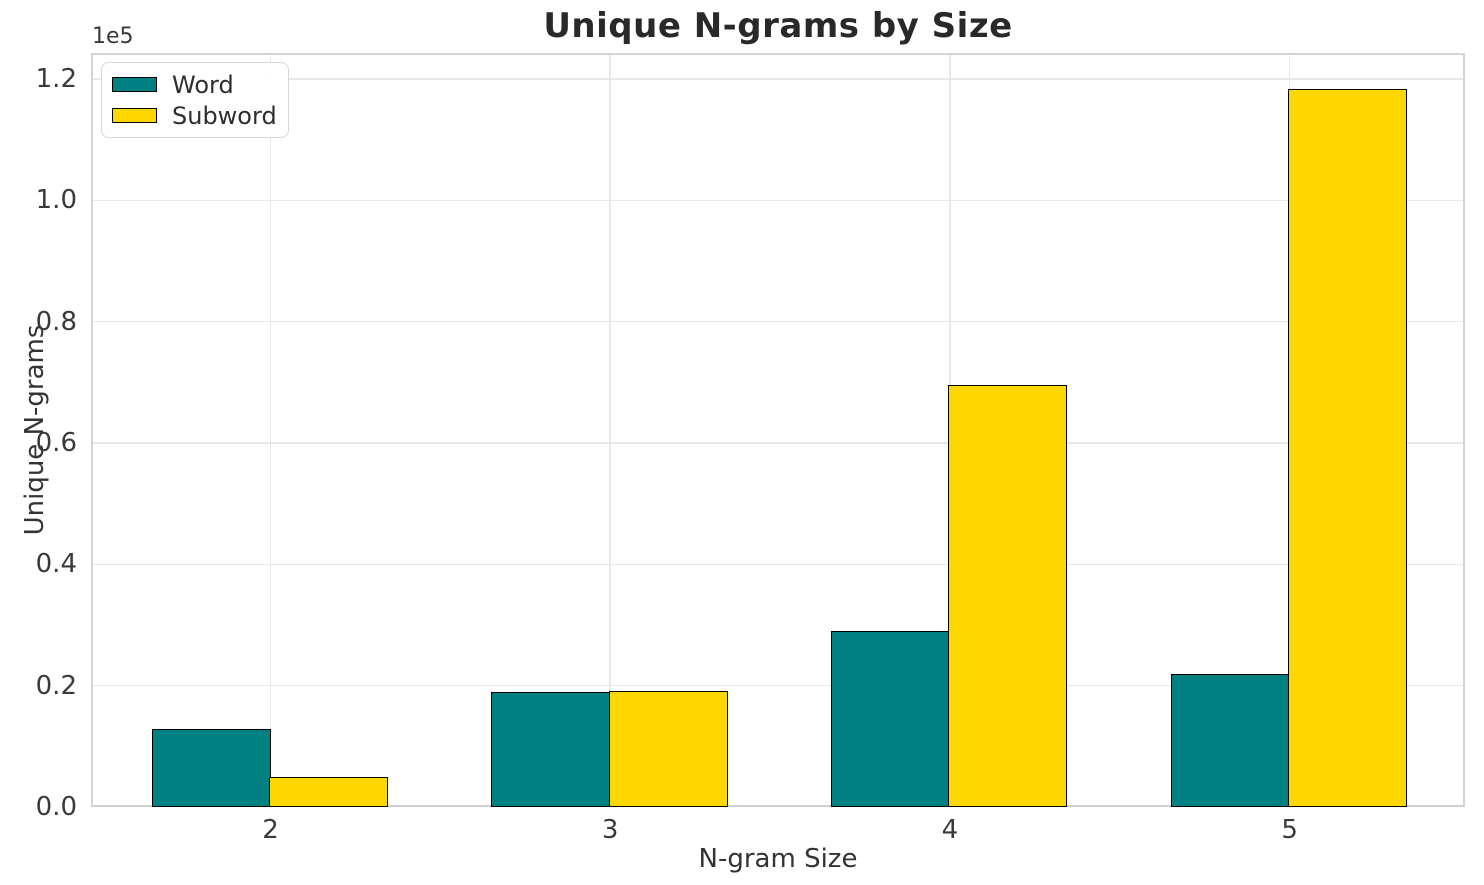  Describe the element at coordinates (195, 100) in the screenshot. I see `legend: Word Subword` at that location.